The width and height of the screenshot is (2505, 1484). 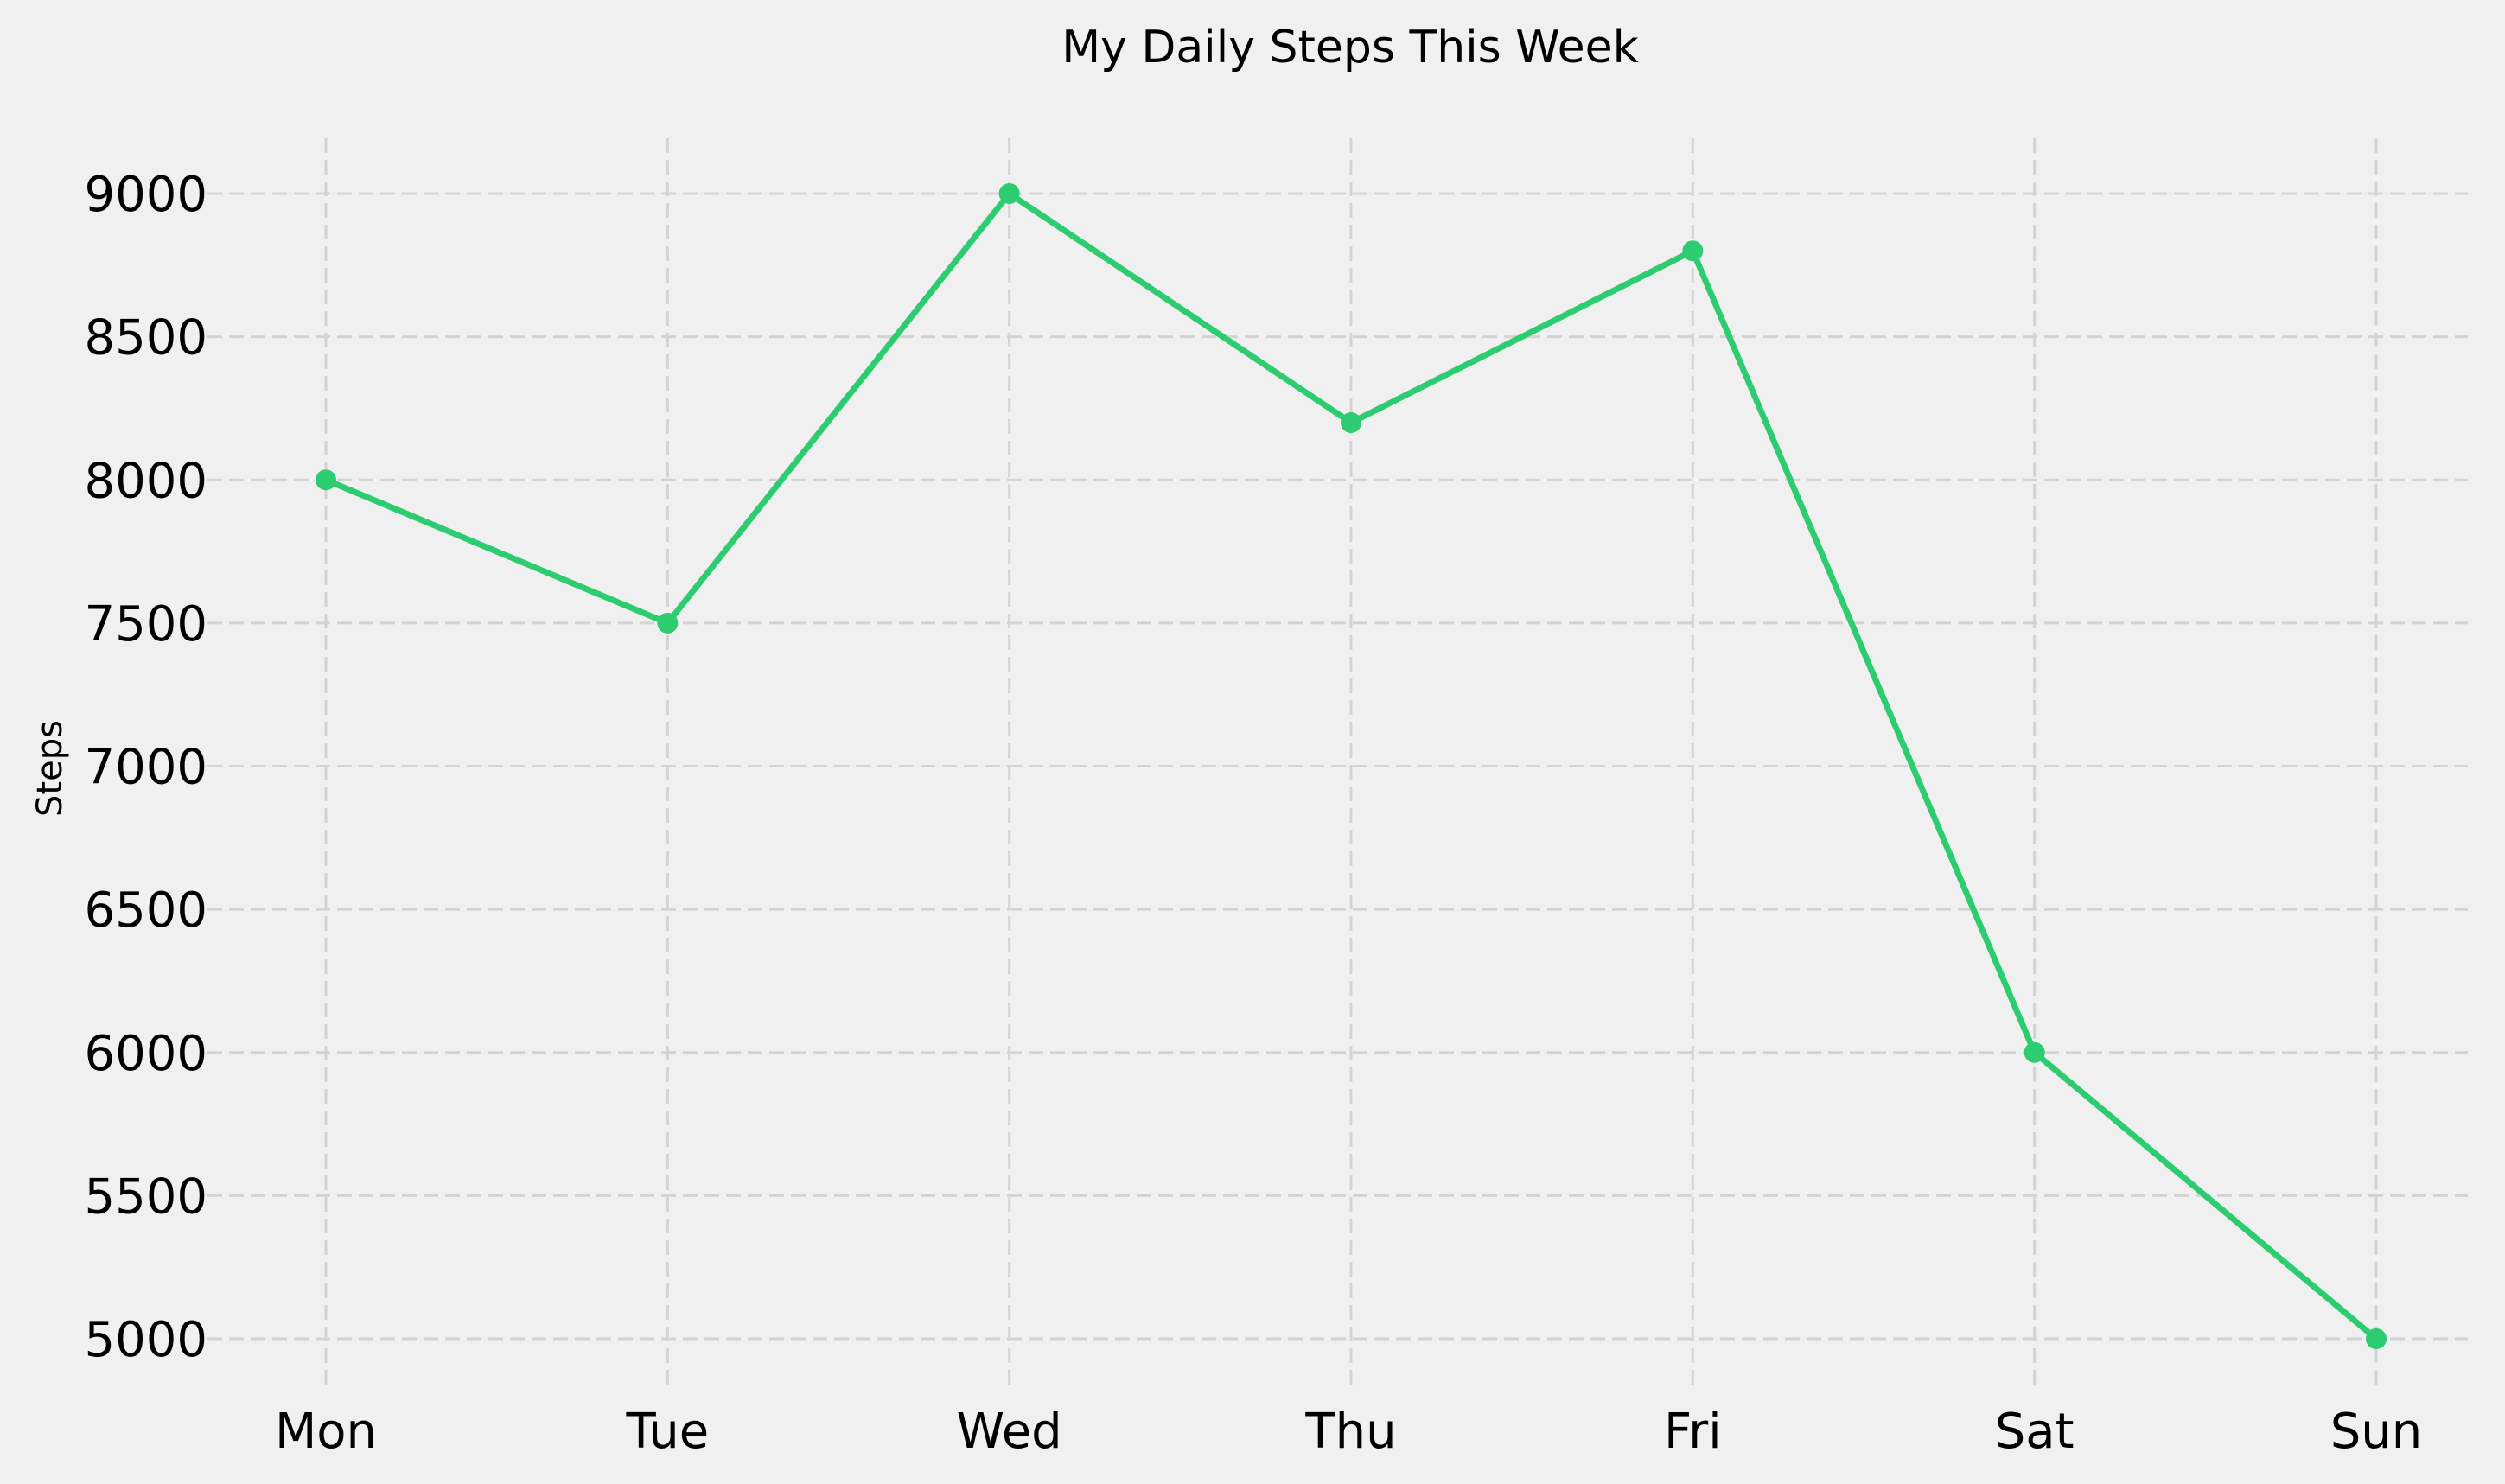 I want to click on y-tick-label: 6500, so click(x=145, y=911).